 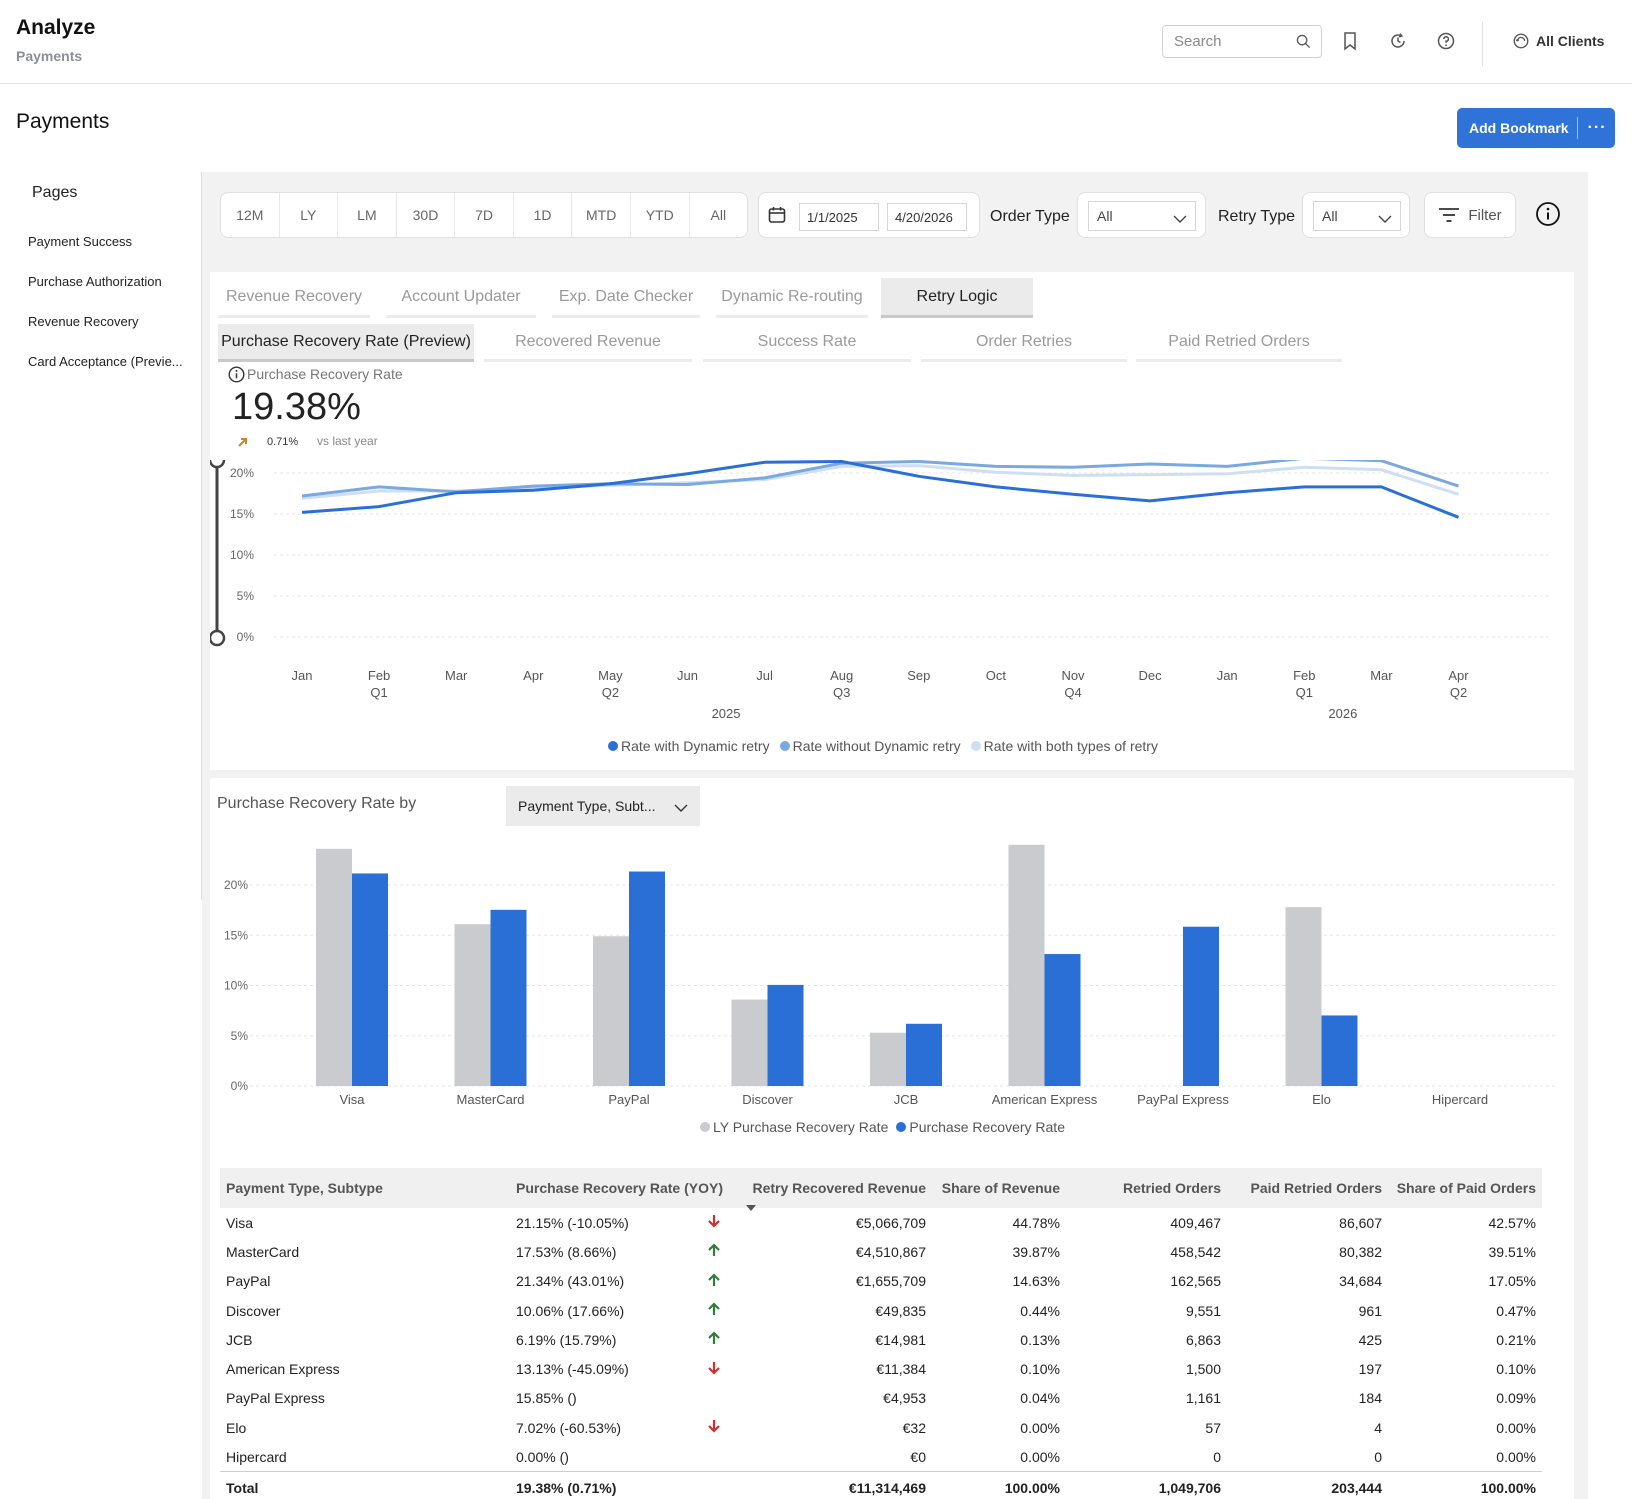 What do you see at coordinates (1234, 41) in the screenshot?
I see `search-input` at bounding box center [1234, 41].